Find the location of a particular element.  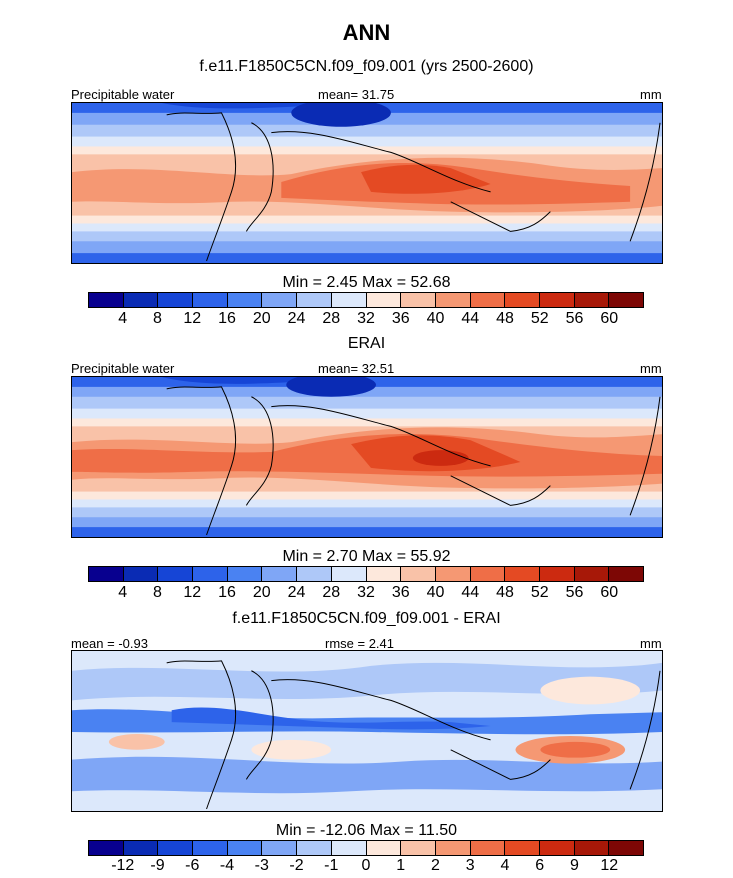

panel-2-colorbar-tick-label: 40 is located at coordinates (435, 592).